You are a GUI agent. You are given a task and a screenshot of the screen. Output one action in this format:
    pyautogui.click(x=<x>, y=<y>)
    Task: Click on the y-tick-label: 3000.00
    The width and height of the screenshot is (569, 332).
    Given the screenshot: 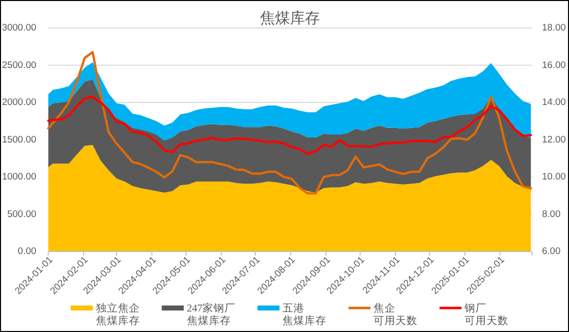 What is the action you would take?
    pyautogui.click(x=19, y=28)
    